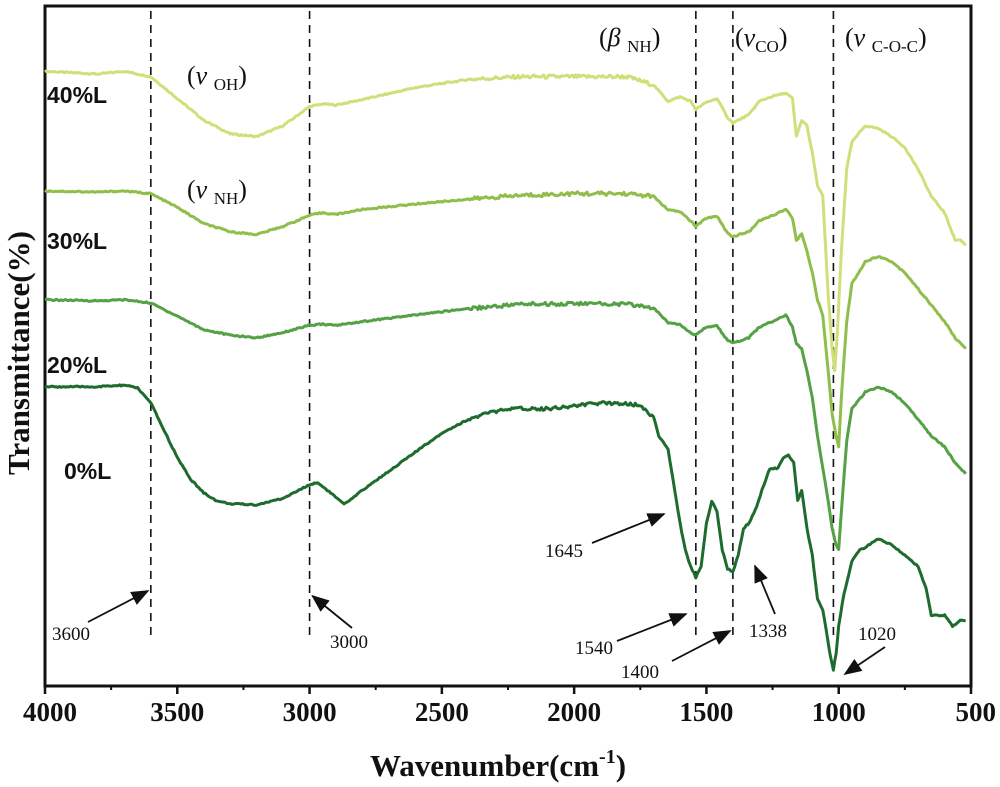 The image size is (1000, 787). I want to click on band-label-v-co: (νCO), so click(761, 39).